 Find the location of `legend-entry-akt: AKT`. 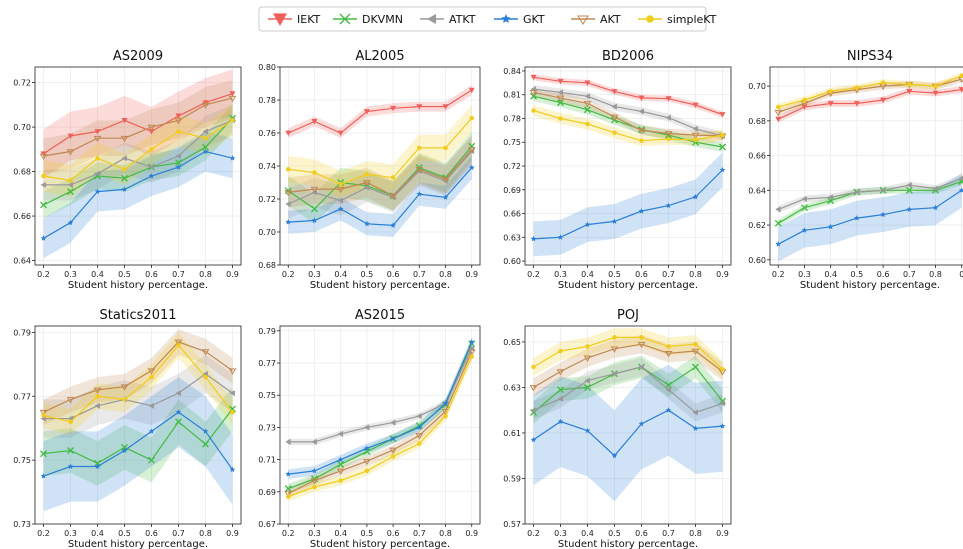

legend-entry-akt: AKT is located at coordinates (596, 19).